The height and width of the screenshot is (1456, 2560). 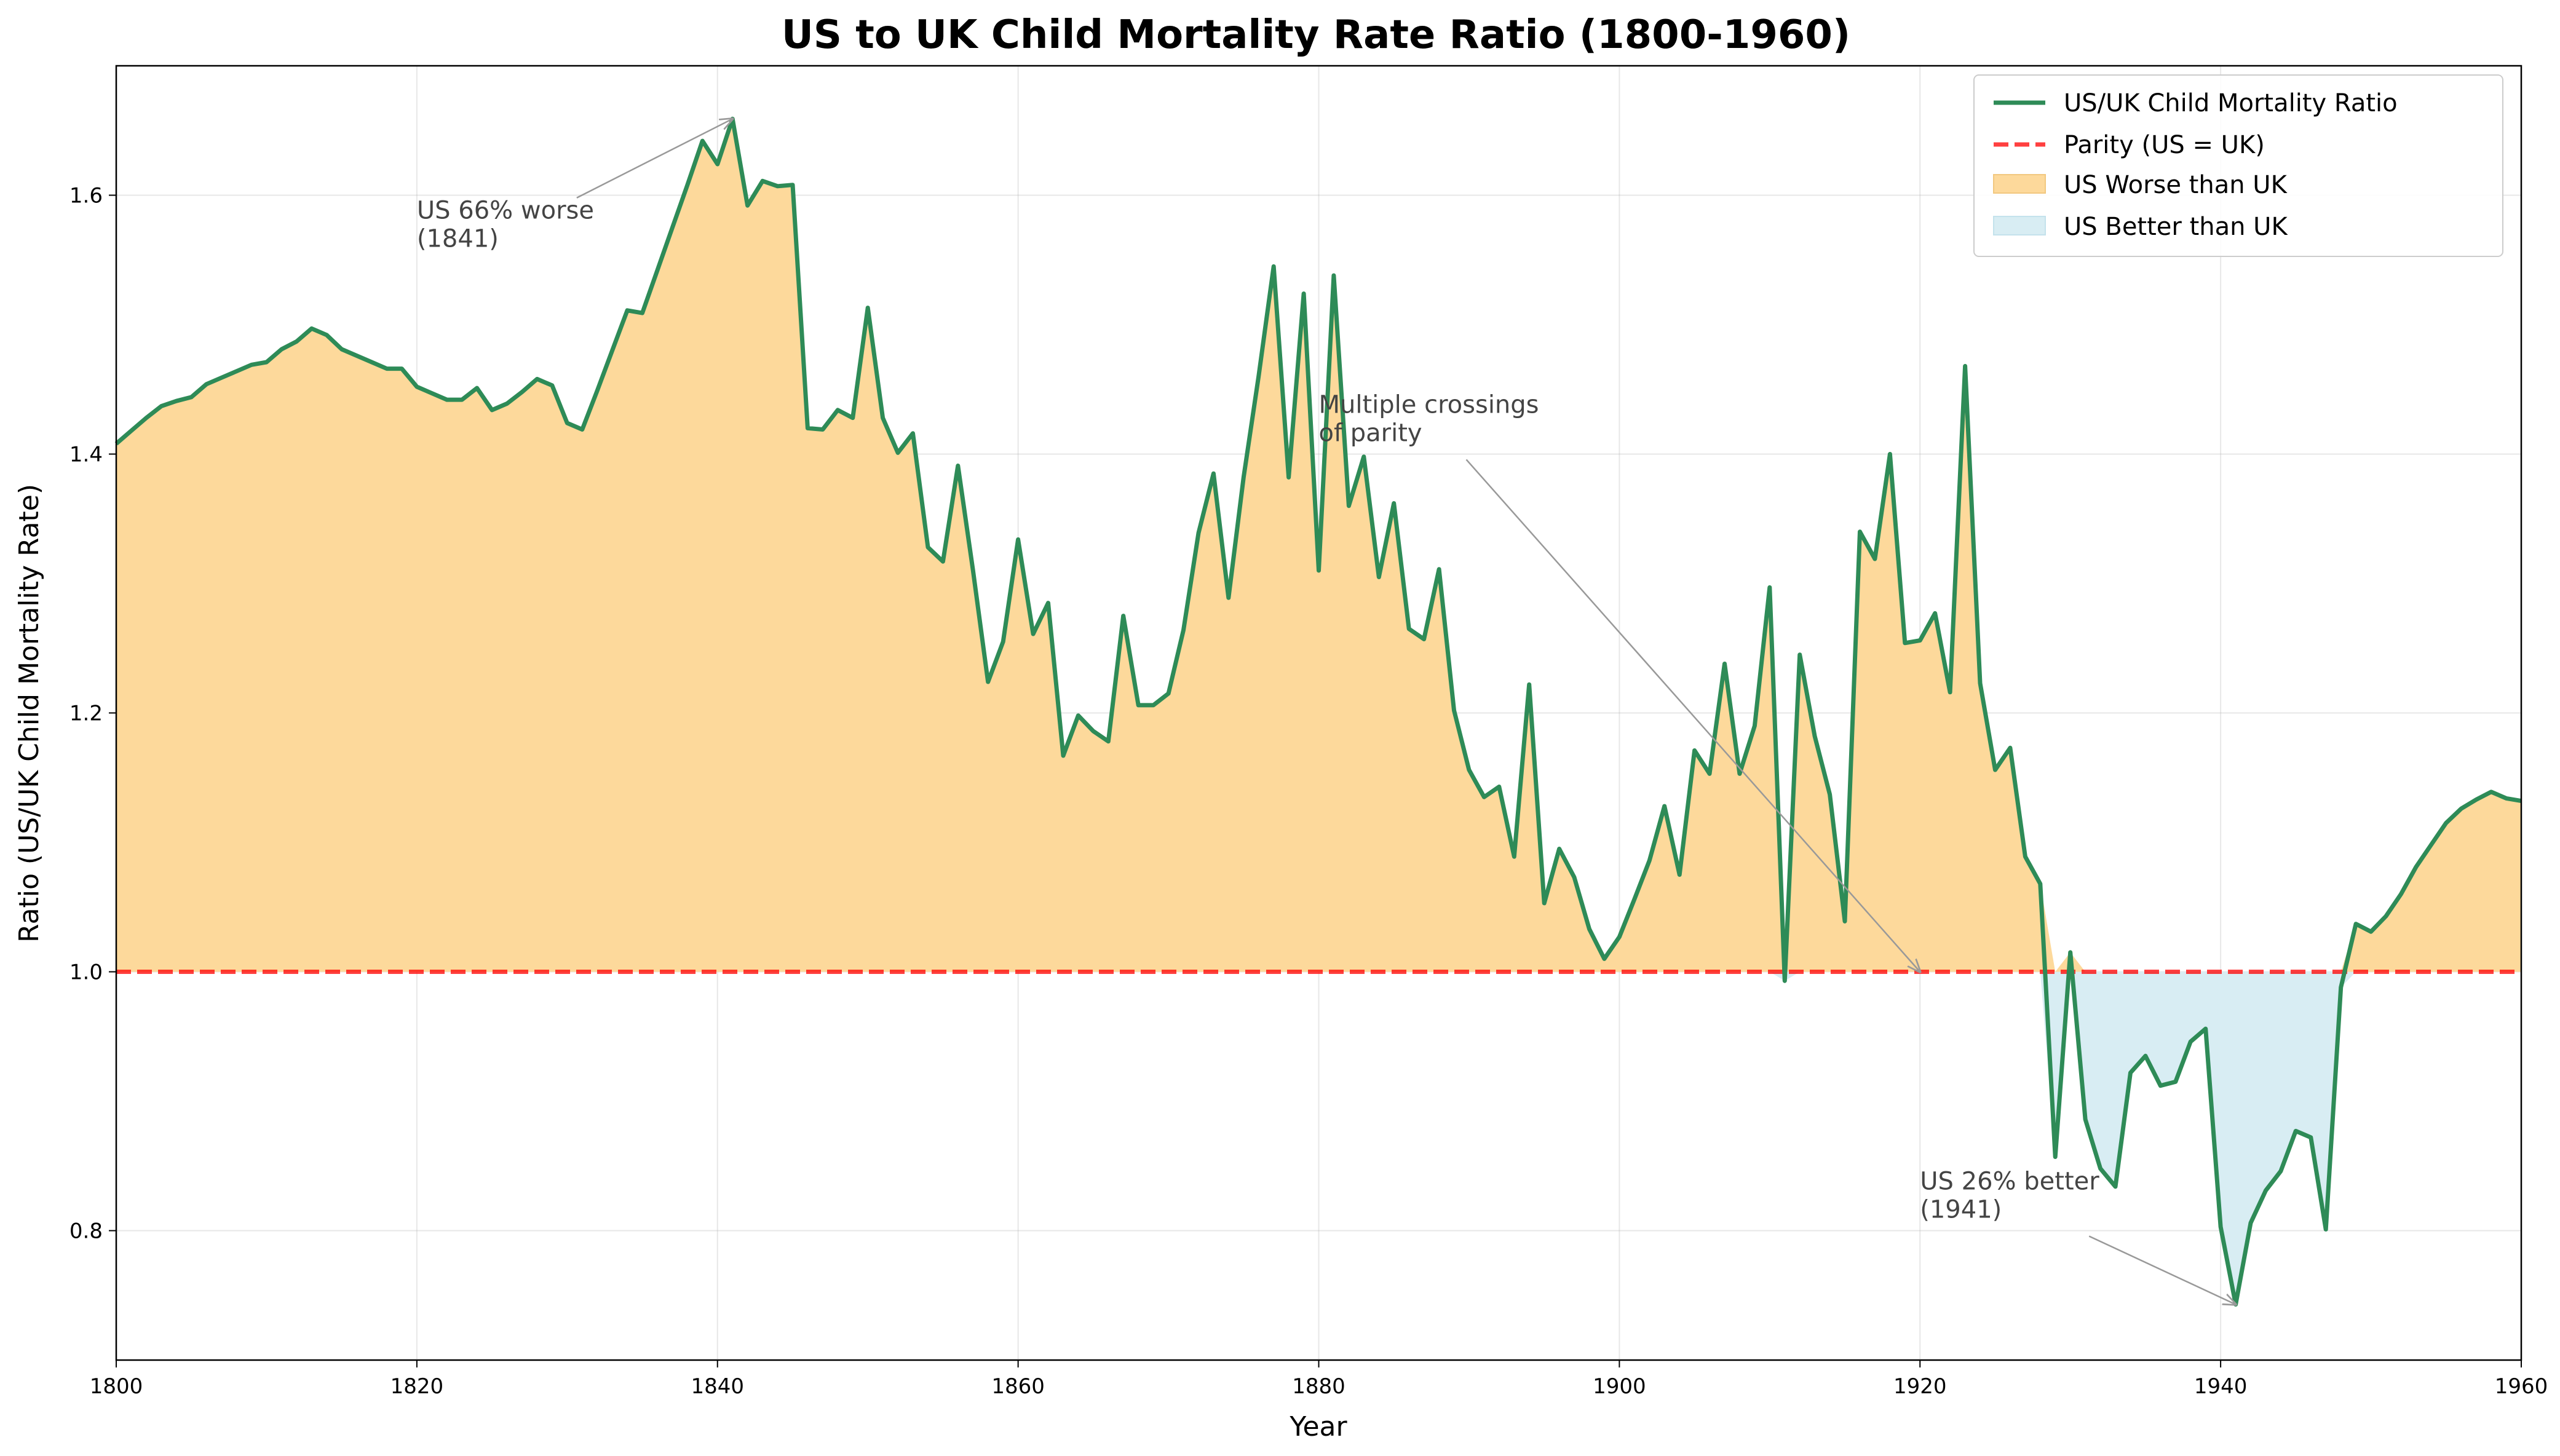 I want to click on y-tick-label: 0.8, so click(x=86, y=1231).